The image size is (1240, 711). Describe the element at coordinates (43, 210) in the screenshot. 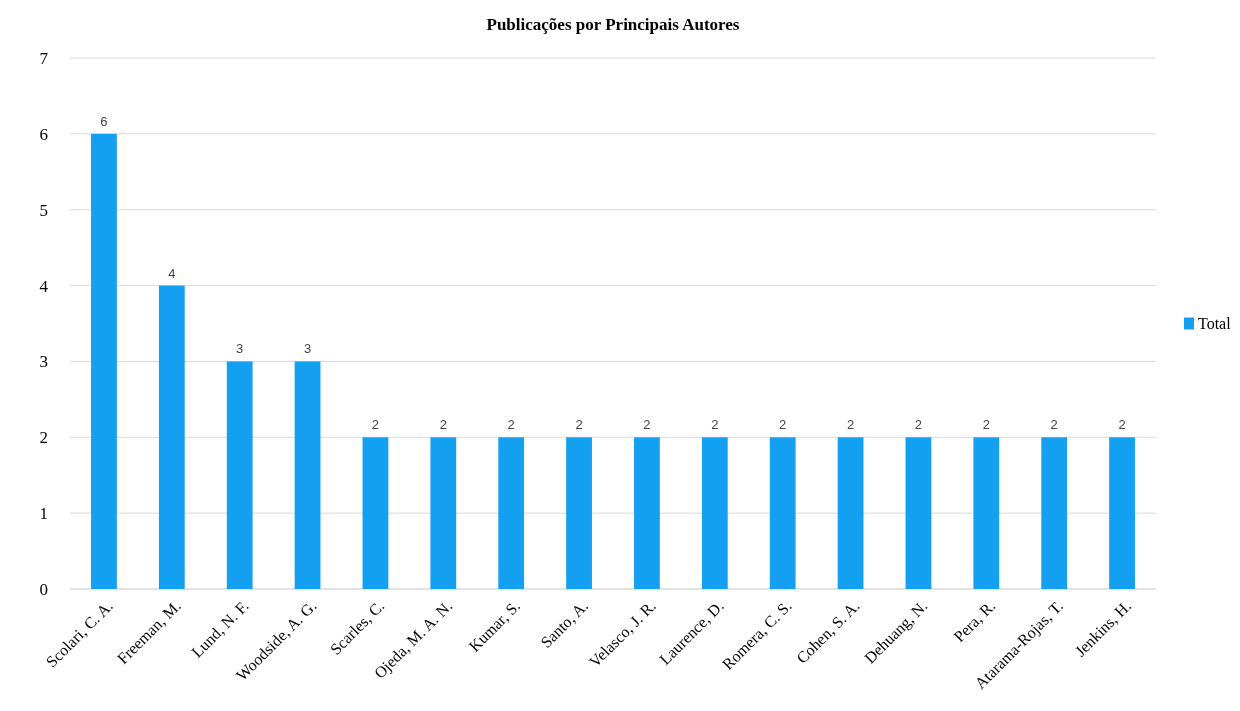

I see `y-tick-label: 5` at that location.